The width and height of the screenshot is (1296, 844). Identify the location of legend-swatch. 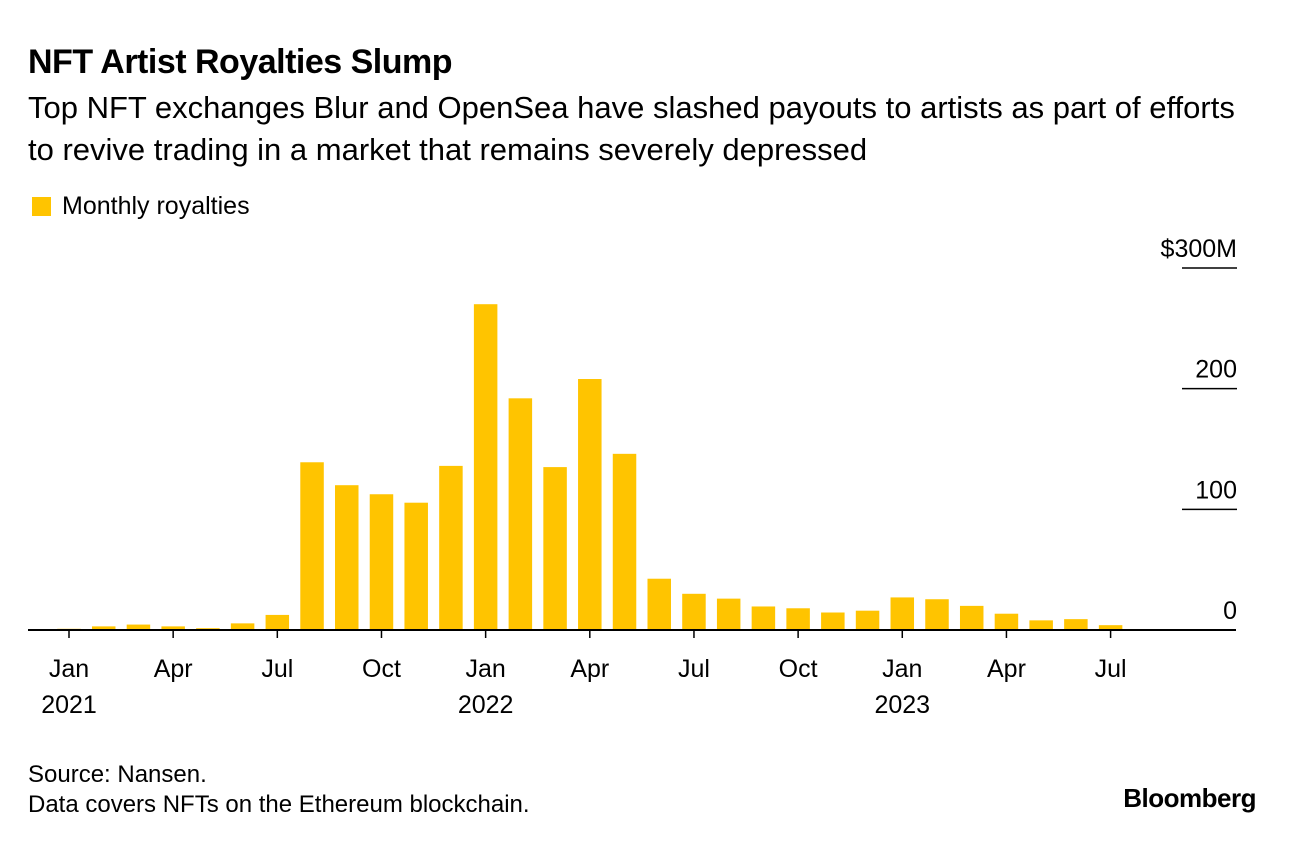
(41, 206).